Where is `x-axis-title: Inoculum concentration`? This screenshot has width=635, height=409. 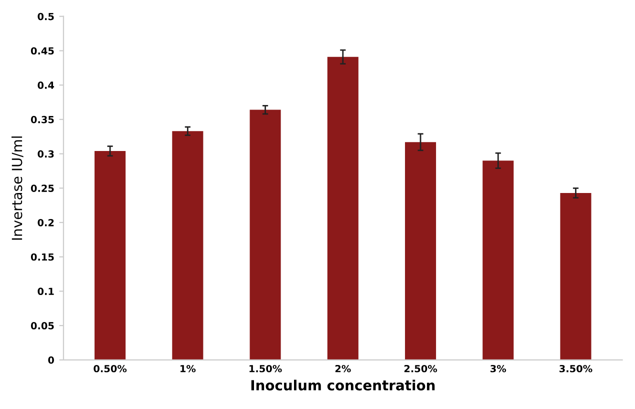
x-axis-title: Inoculum concentration is located at coordinates (343, 385).